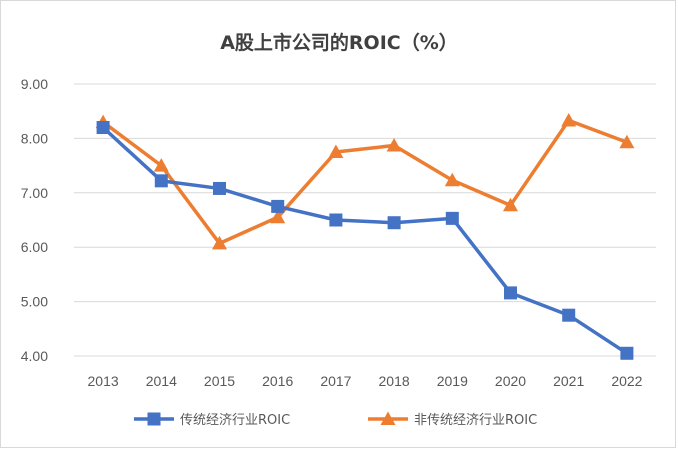 The height and width of the screenshot is (450, 678). Describe the element at coordinates (626, 381) in the screenshot. I see `x-tick-label: 2022` at that location.